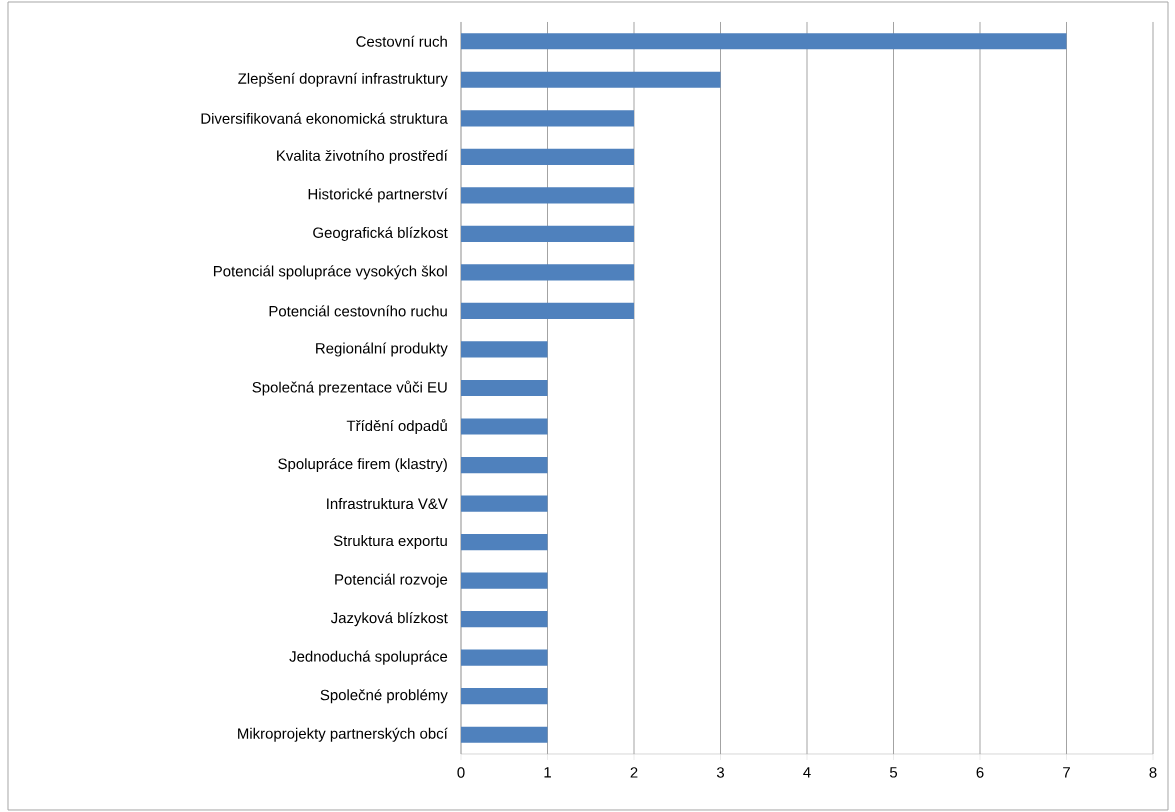 The height and width of the screenshot is (812, 1175). I want to click on y-tick-label: Mikroprojekty partnerských obcí, so click(343, 734).